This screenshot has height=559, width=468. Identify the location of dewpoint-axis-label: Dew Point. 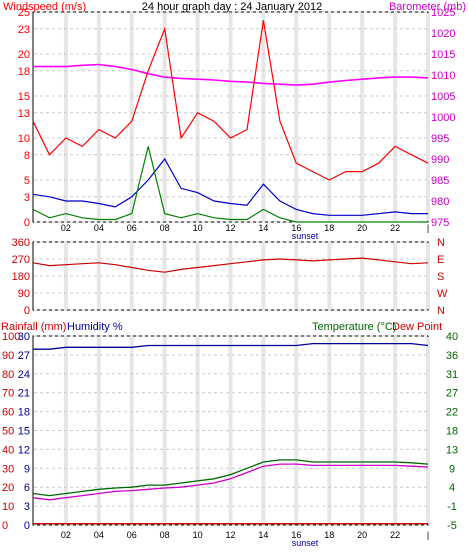
(417, 327).